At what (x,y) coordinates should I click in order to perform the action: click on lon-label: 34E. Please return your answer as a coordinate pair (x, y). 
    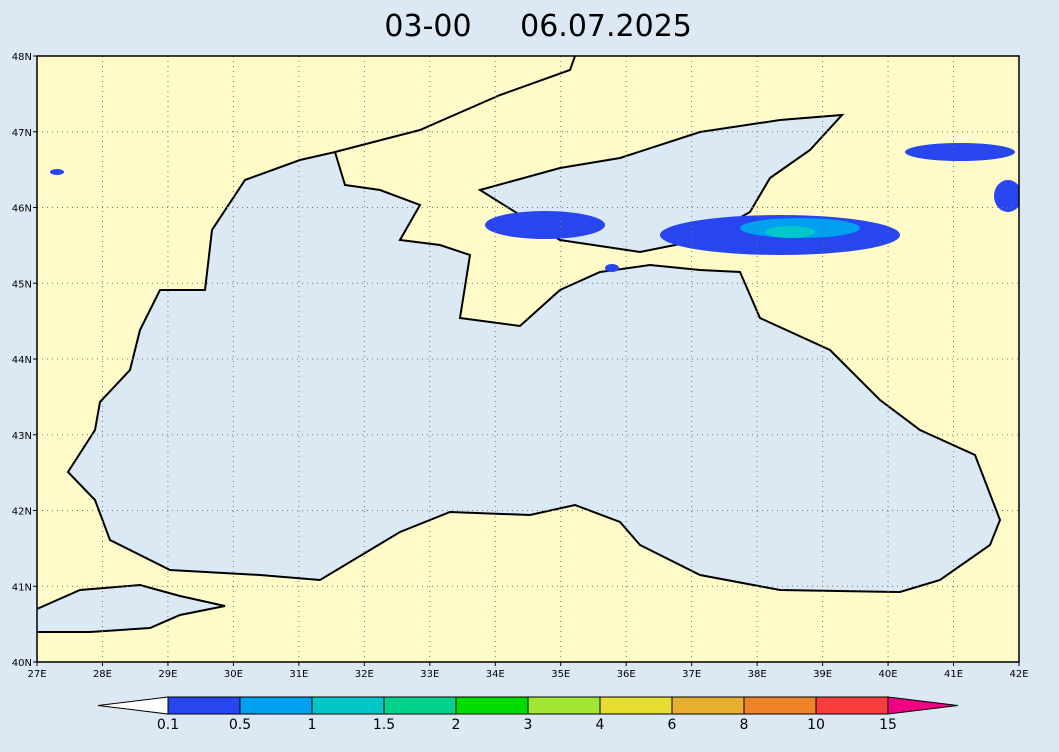
    Looking at the image, I should click on (495, 674).